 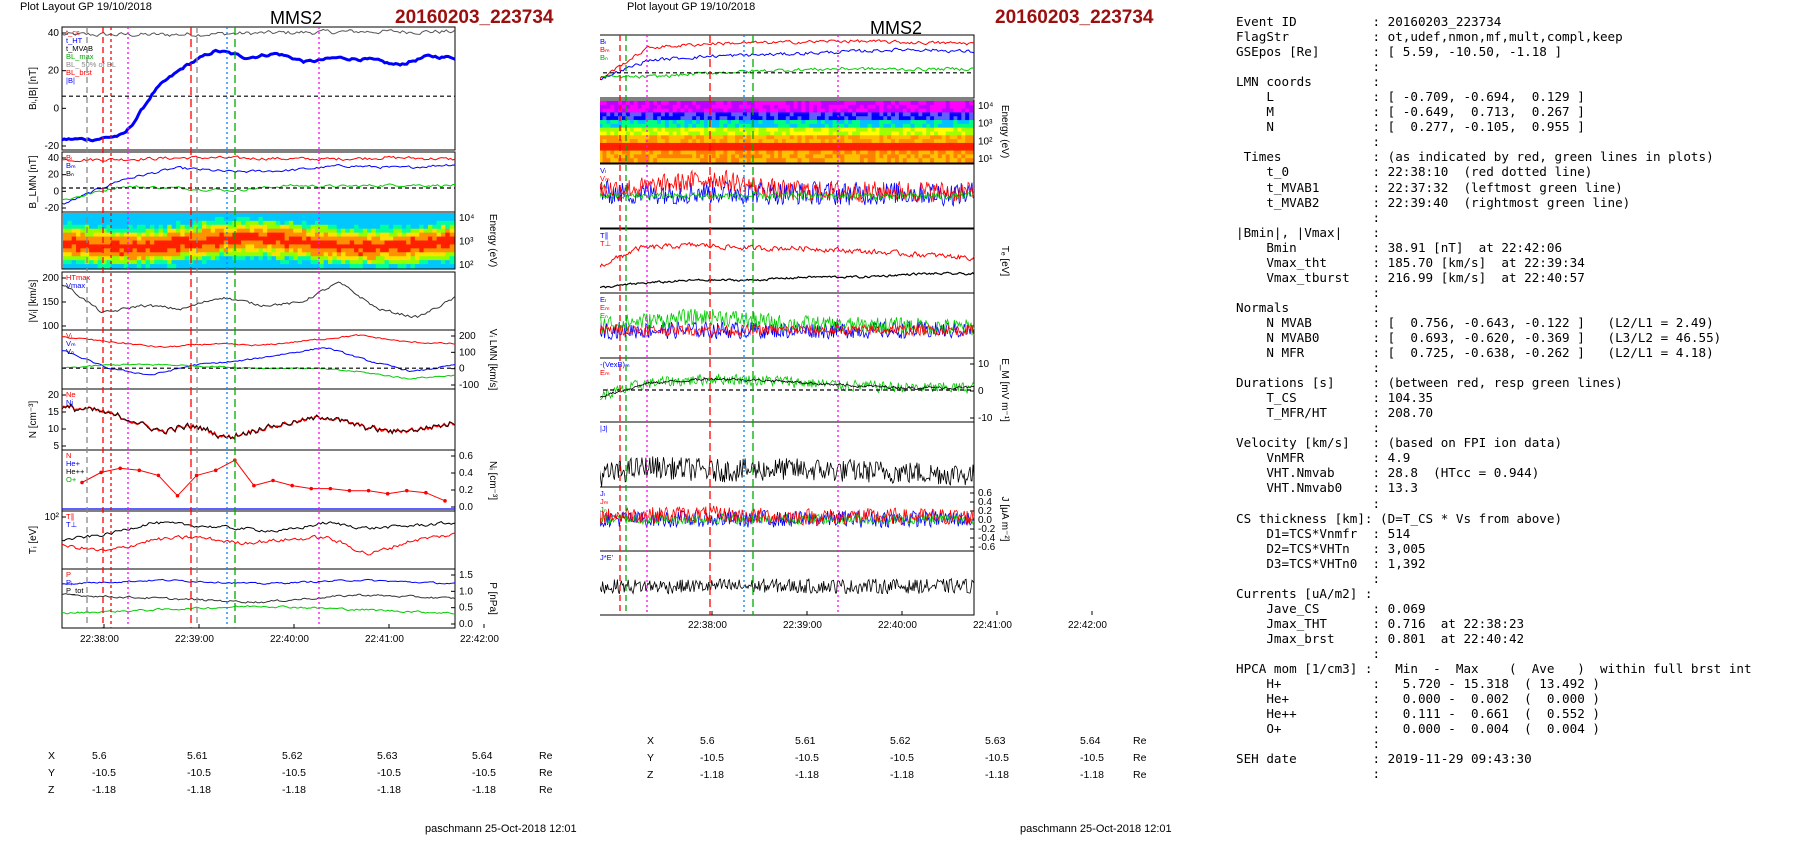 What do you see at coordinates (466, 490) in the screenshot?
I see `left-panel-tick: 0.2` at bounding box center [466, 490].